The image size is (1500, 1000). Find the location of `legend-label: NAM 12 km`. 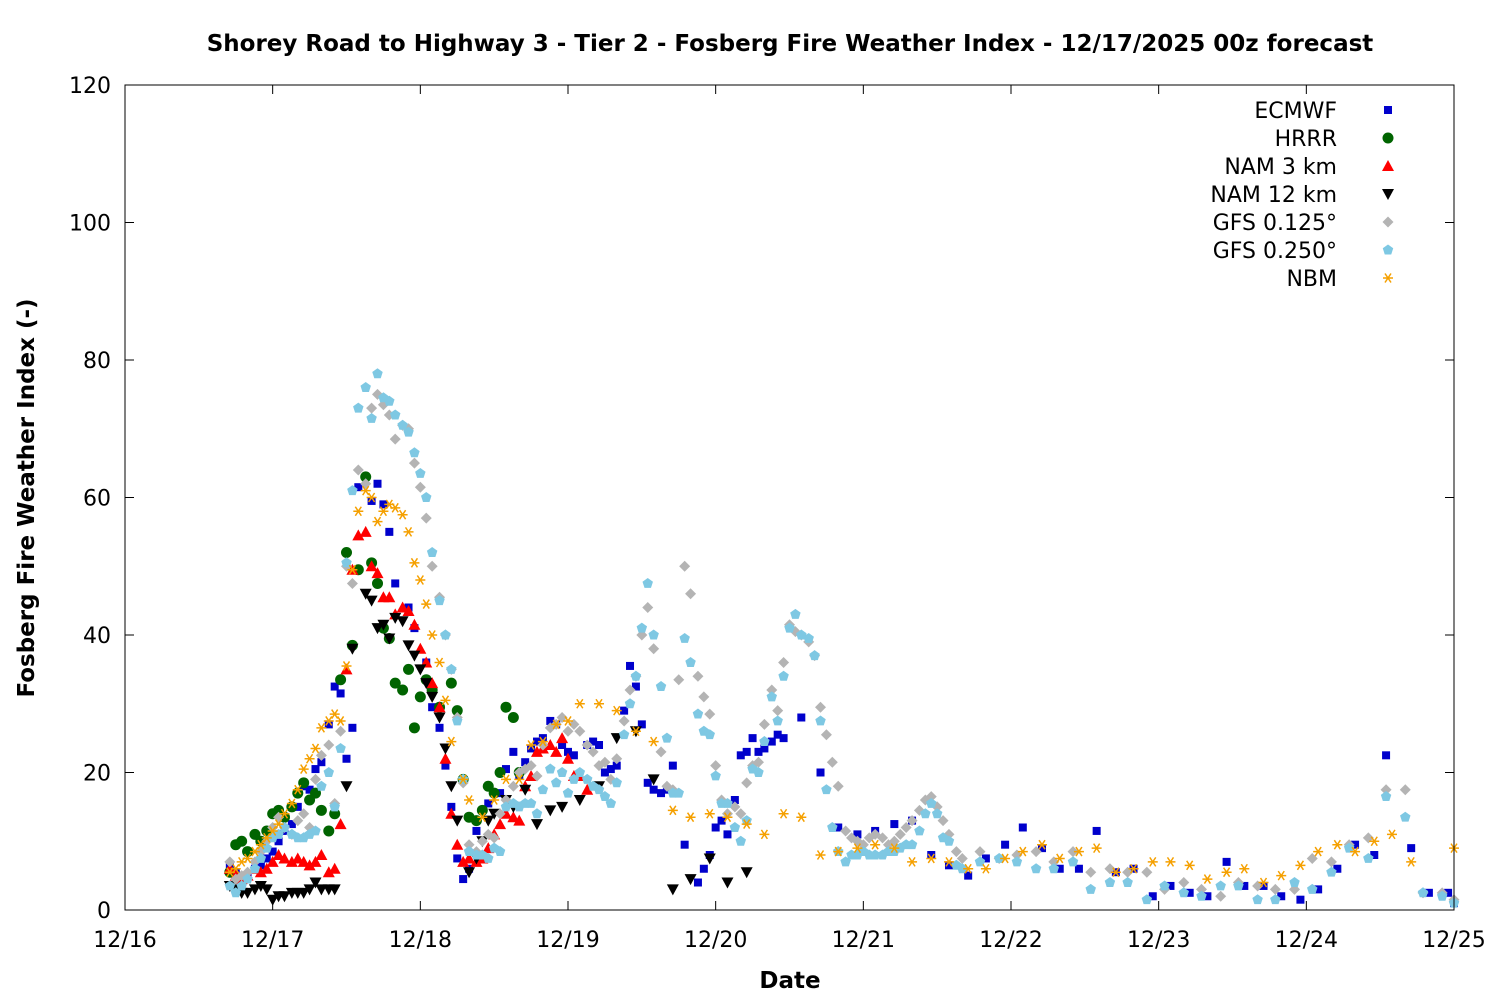

legend-label: NAM 12 km is located at coordinates (1273, 195).